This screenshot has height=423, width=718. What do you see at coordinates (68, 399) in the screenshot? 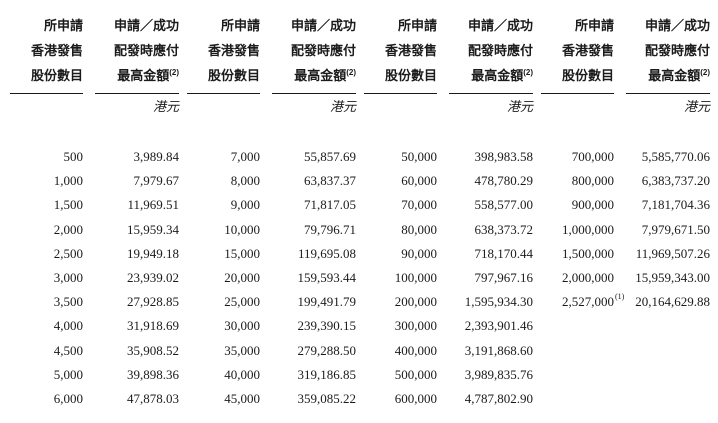
I see `shares-value: 6,000` at bounding box center [68, 399].